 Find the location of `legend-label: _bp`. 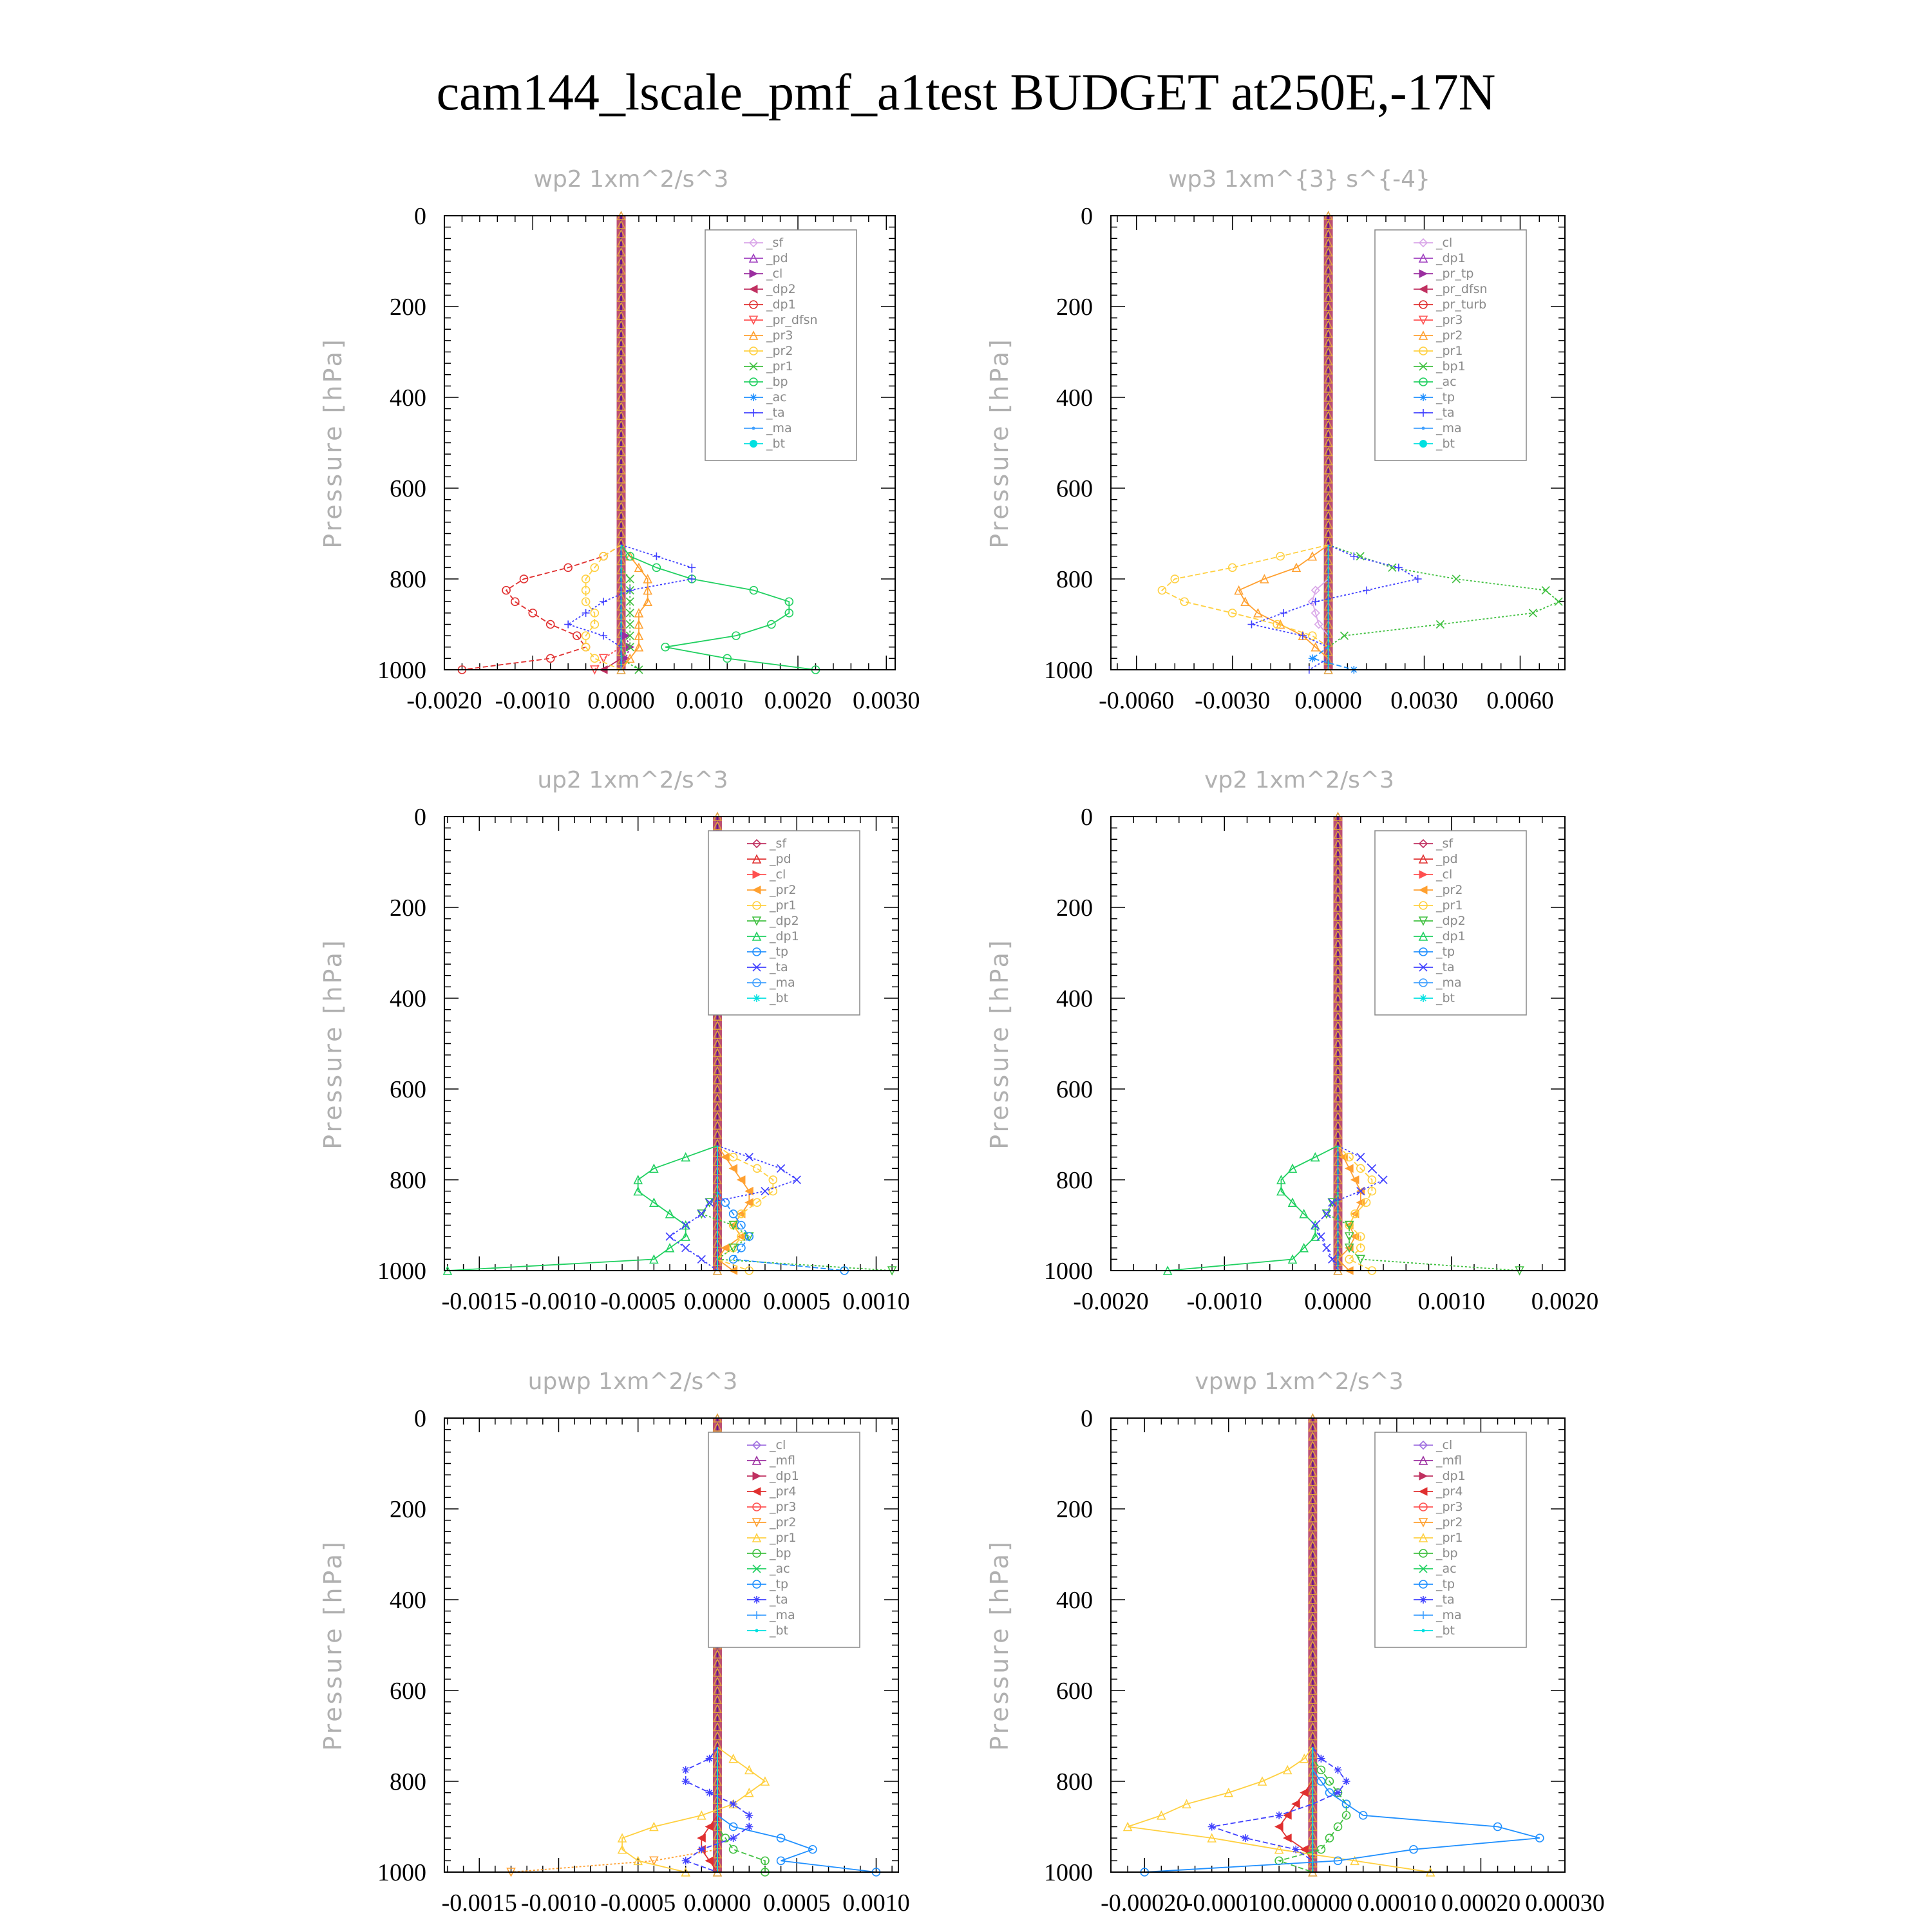

legend-label: _bp is located at coordinates (780, 1553).